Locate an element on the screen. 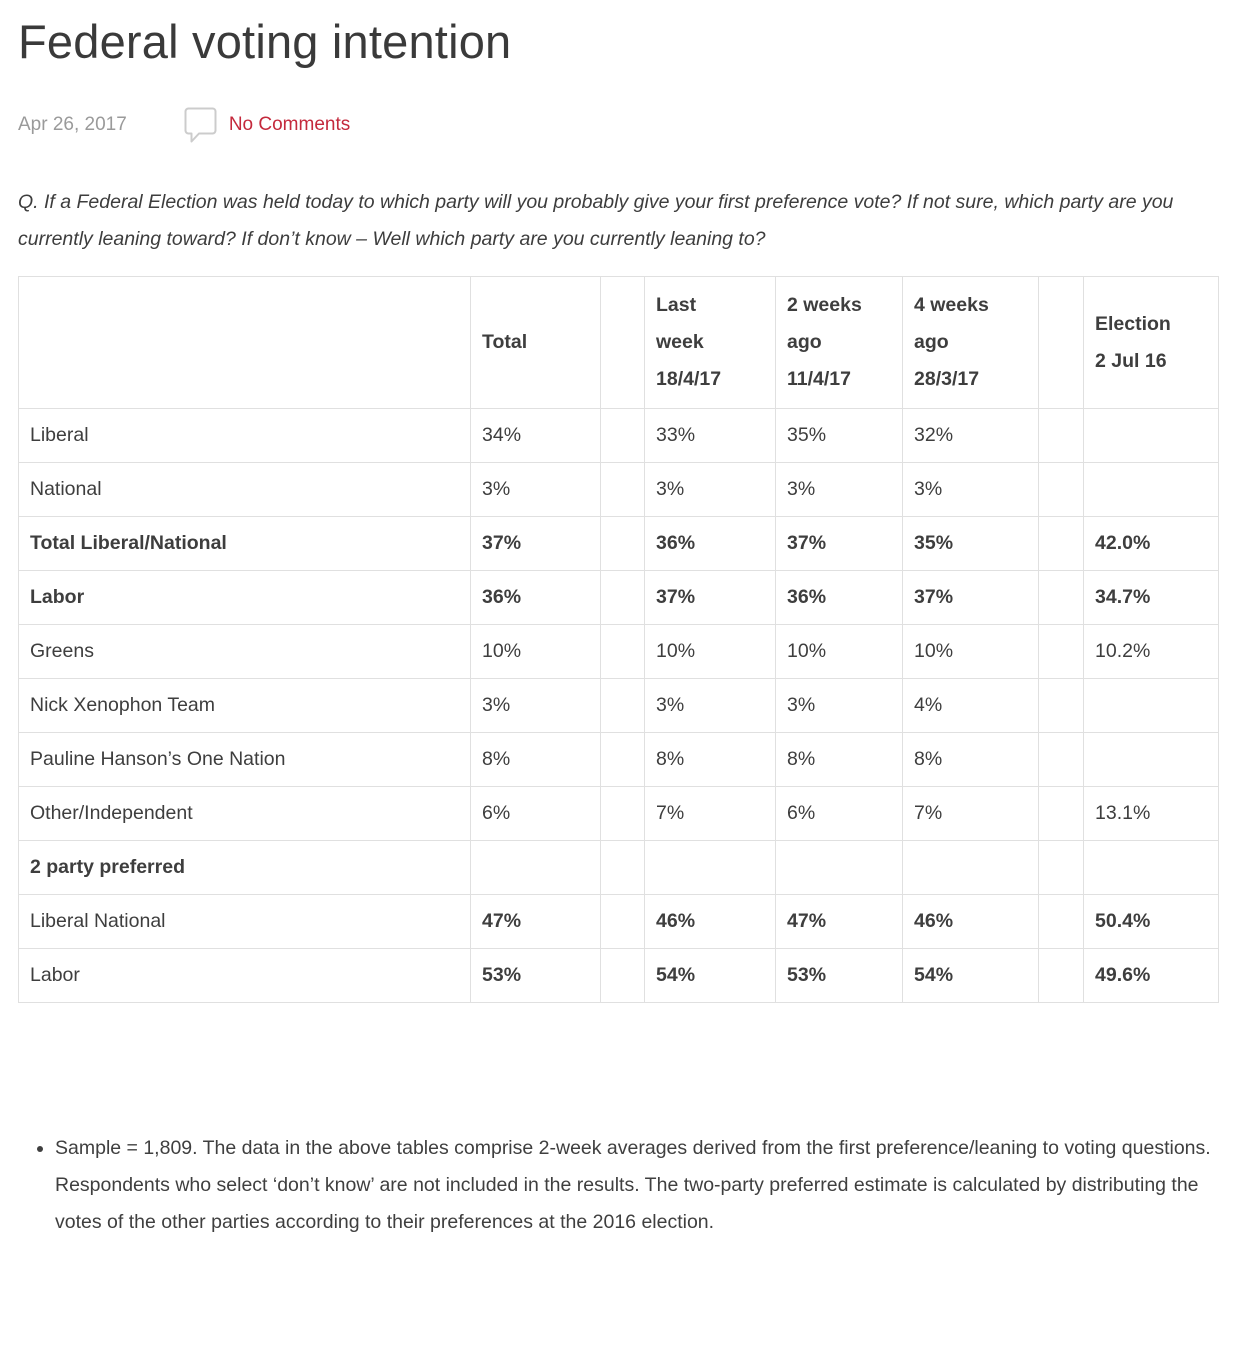 This screenshot has height=1354, width=1237. value-cell: 50.4% is located at coordinates (1151, 921).